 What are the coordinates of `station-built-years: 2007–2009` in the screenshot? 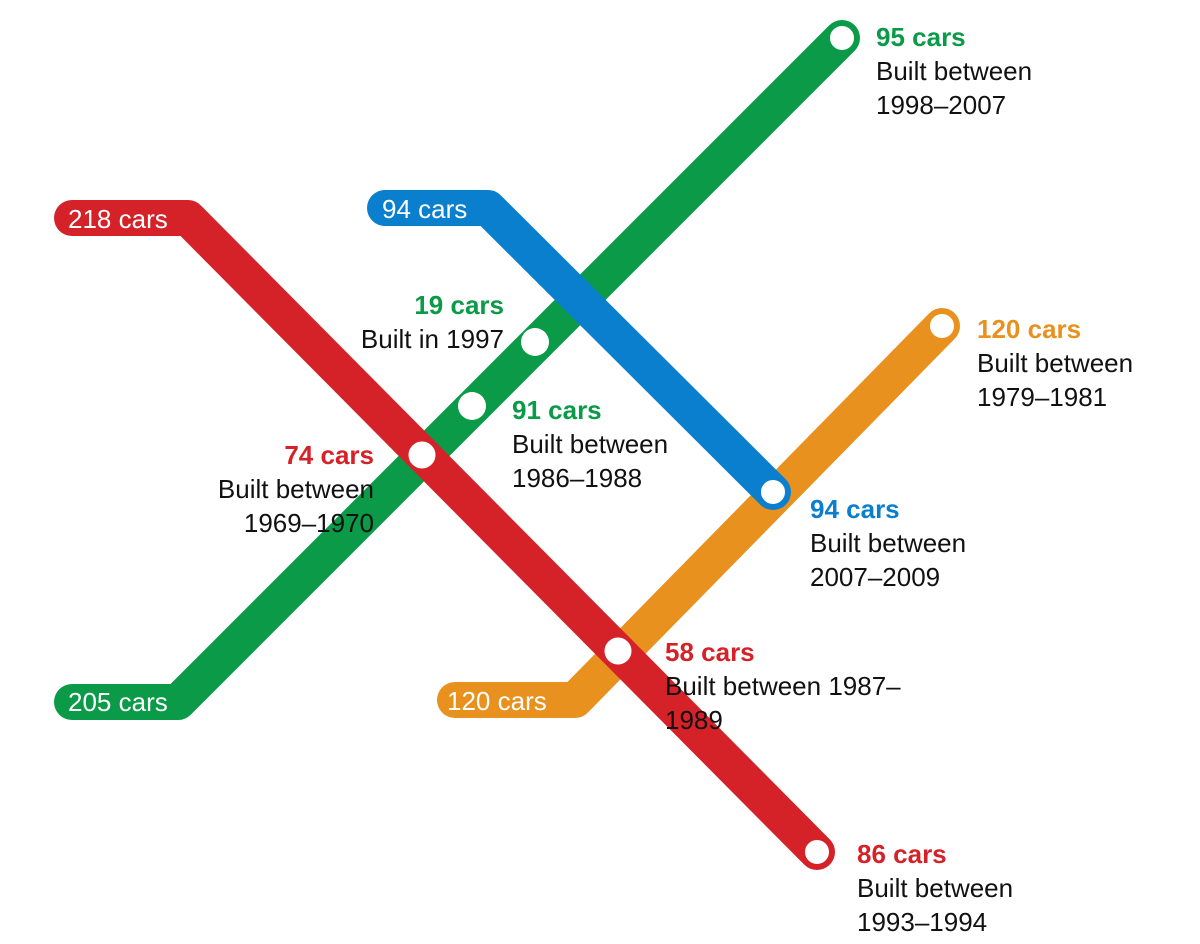 It's located at (875, 577).